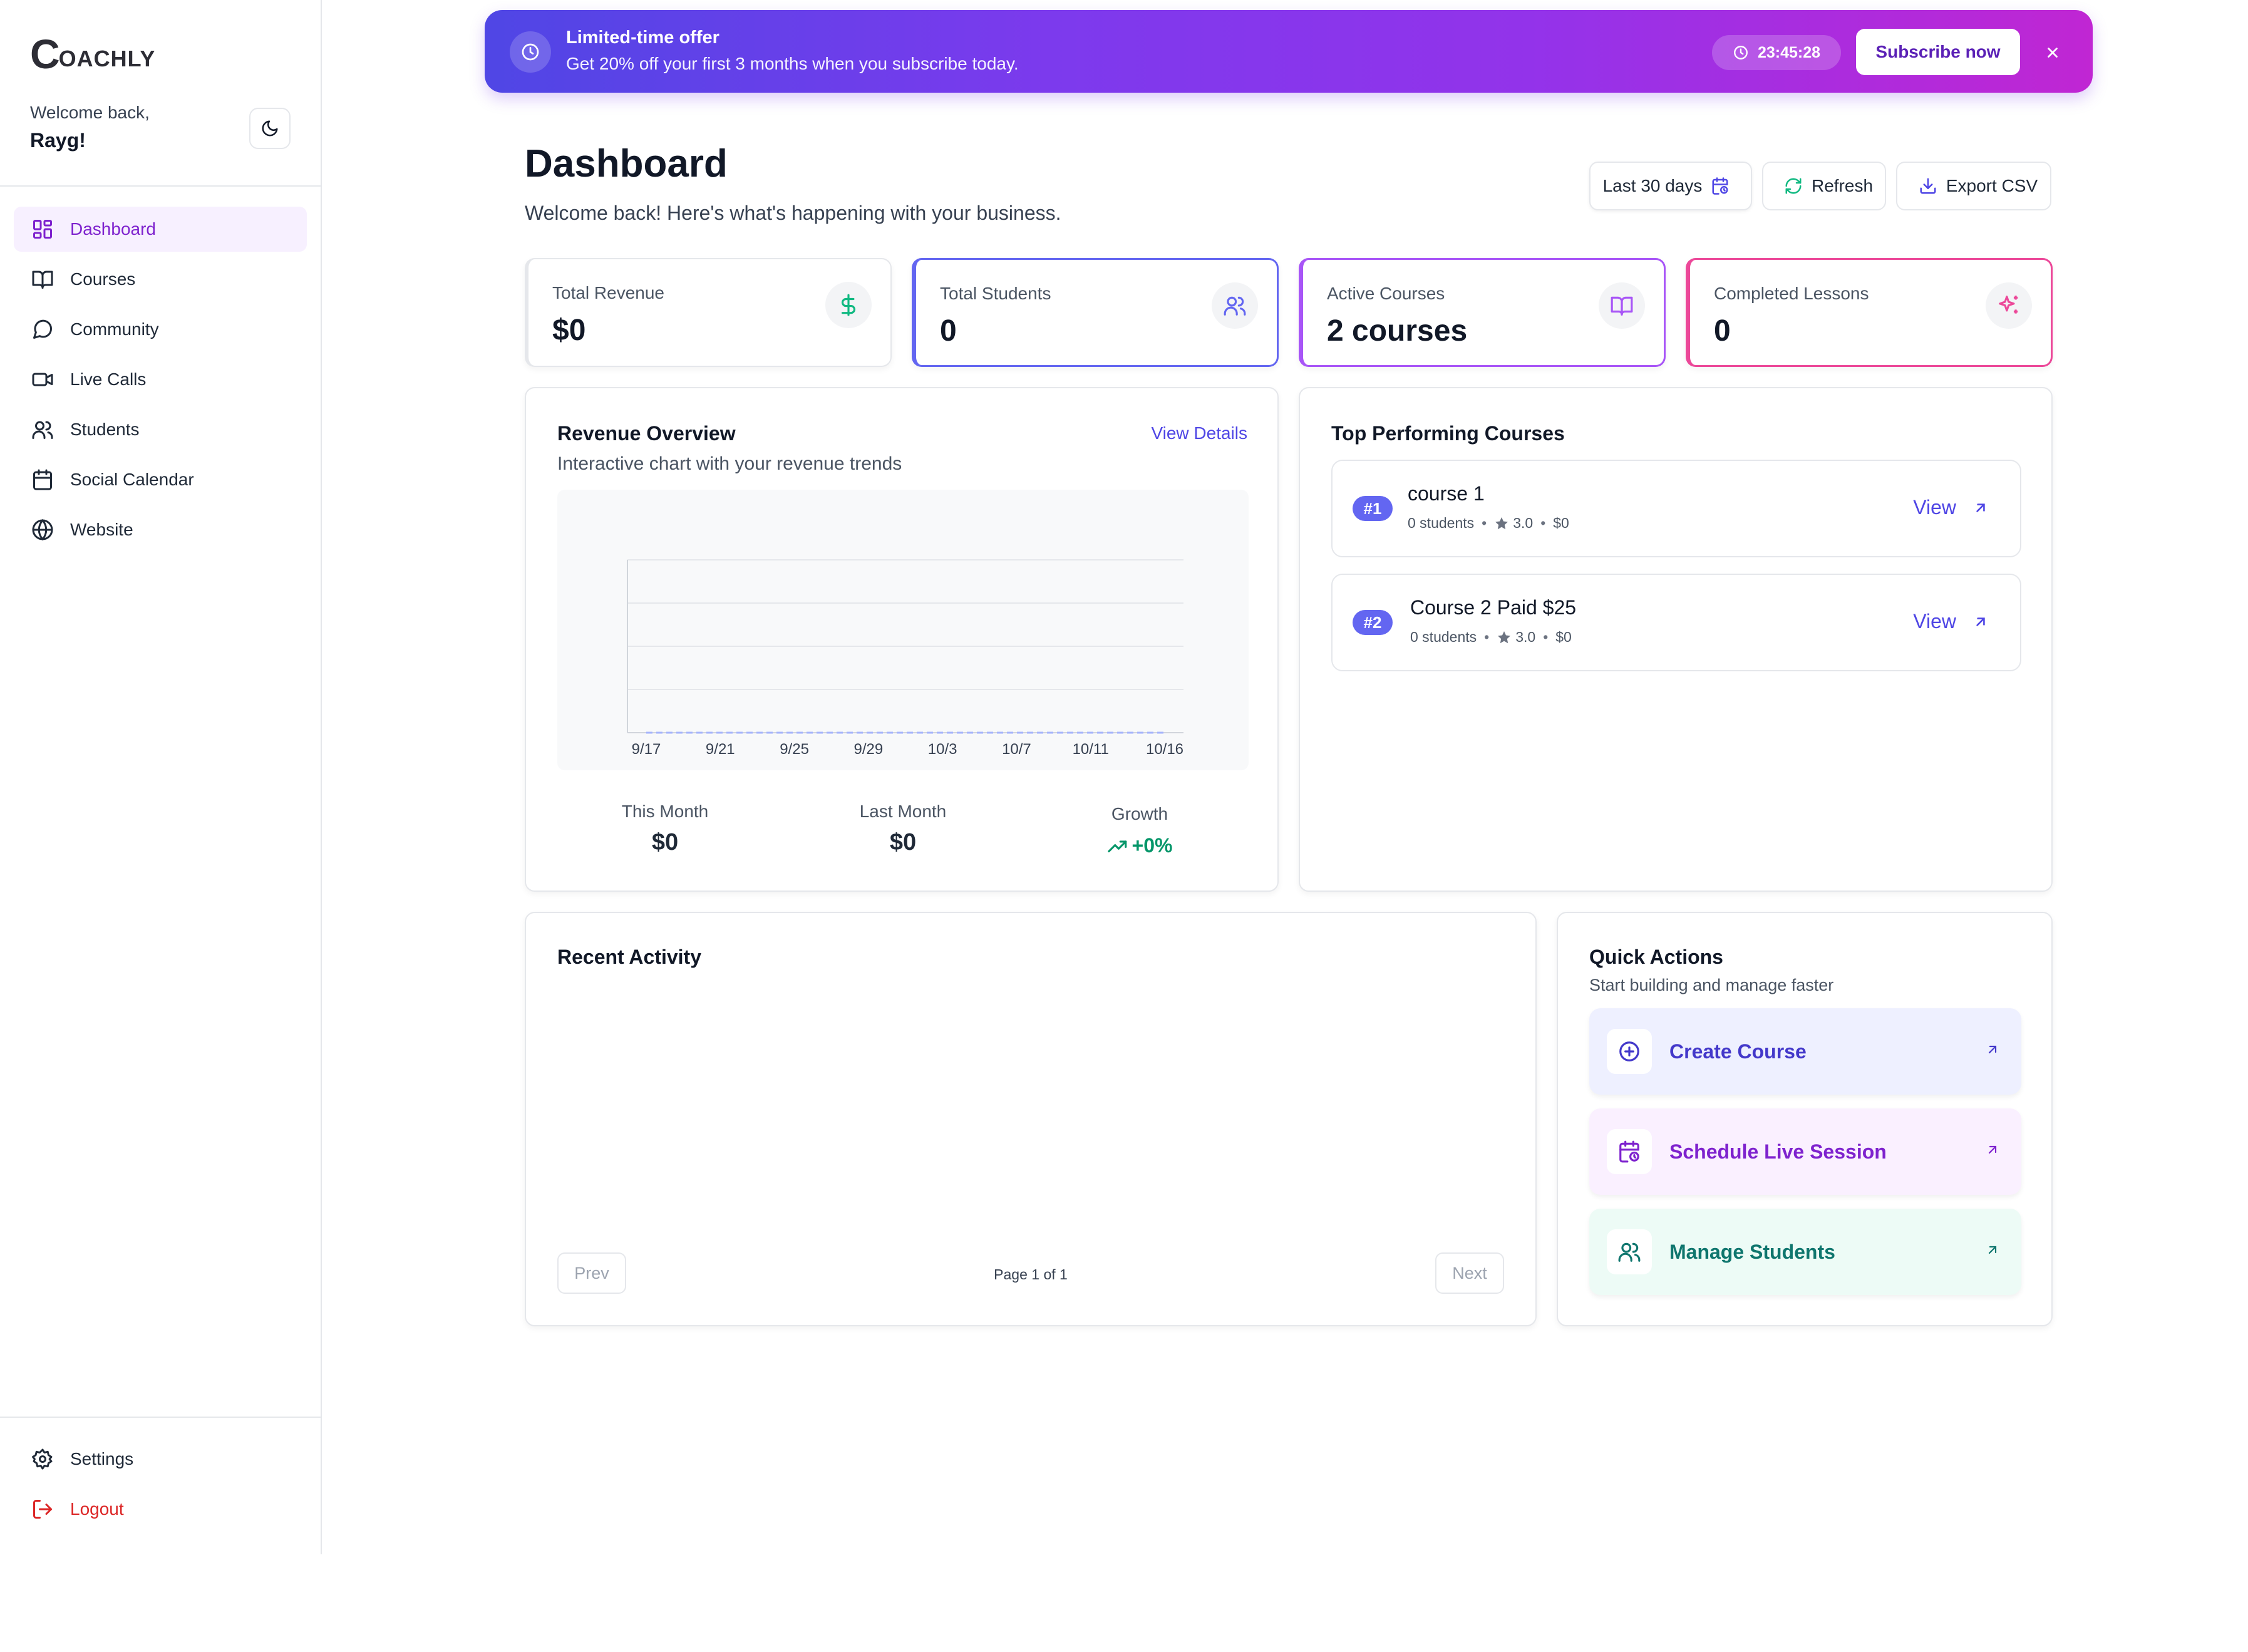 This screenshot has width=2248, height=1652. I want to click on stat-value: $0, so click(569, 330).